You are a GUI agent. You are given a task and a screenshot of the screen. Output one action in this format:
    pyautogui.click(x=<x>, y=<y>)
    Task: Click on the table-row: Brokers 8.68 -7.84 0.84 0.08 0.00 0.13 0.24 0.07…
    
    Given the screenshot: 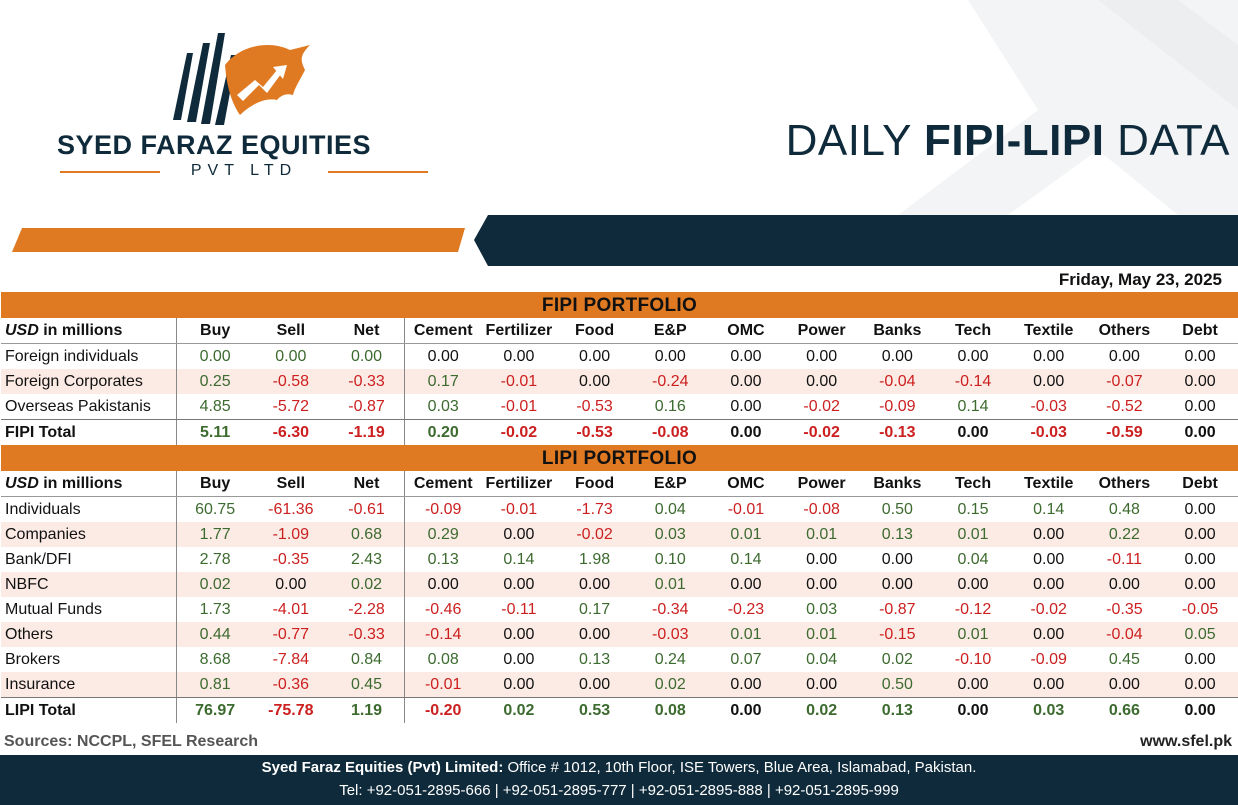 What is the action you would take?
    pyautogui.click(x=619, y=659)
    